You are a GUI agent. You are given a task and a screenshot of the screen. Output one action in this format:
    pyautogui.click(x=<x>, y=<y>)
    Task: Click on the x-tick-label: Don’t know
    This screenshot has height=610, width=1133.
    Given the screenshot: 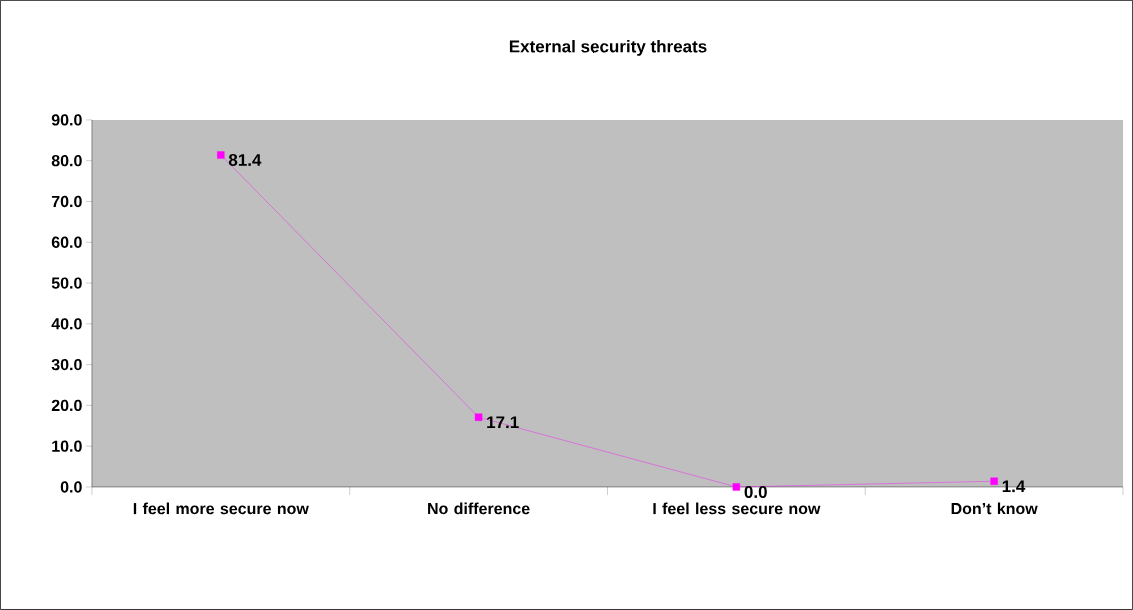 What is the action you would take?
    pyautogui.click(x=994, y=508)
    